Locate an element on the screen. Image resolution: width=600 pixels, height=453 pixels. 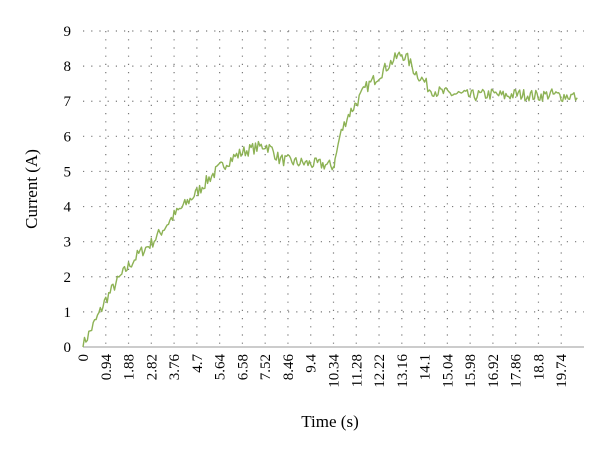
y-tick-label: 2 is located at coordinates (68, 278).